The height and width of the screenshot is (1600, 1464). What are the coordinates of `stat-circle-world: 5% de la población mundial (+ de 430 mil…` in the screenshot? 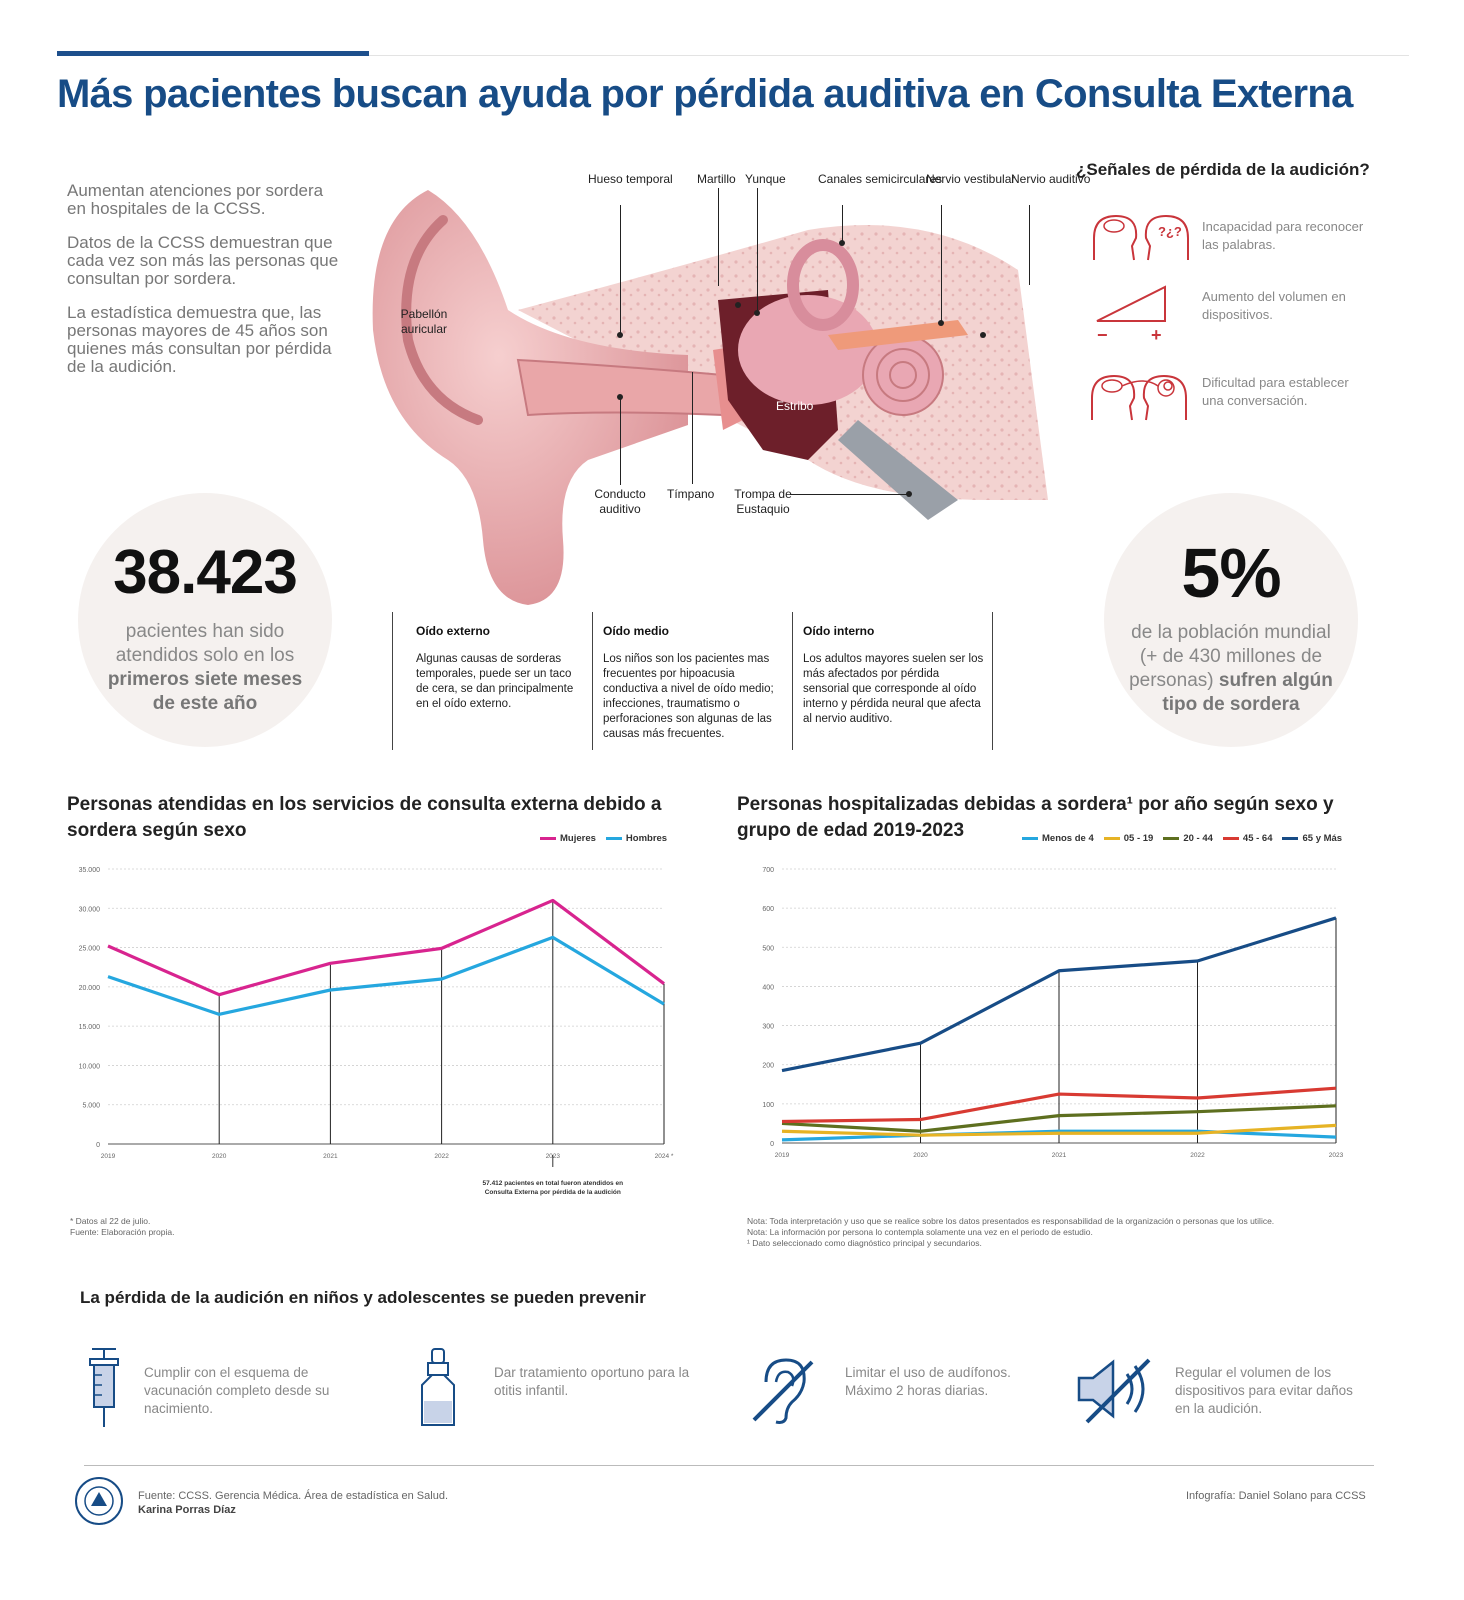 It's located at (1231, 620).